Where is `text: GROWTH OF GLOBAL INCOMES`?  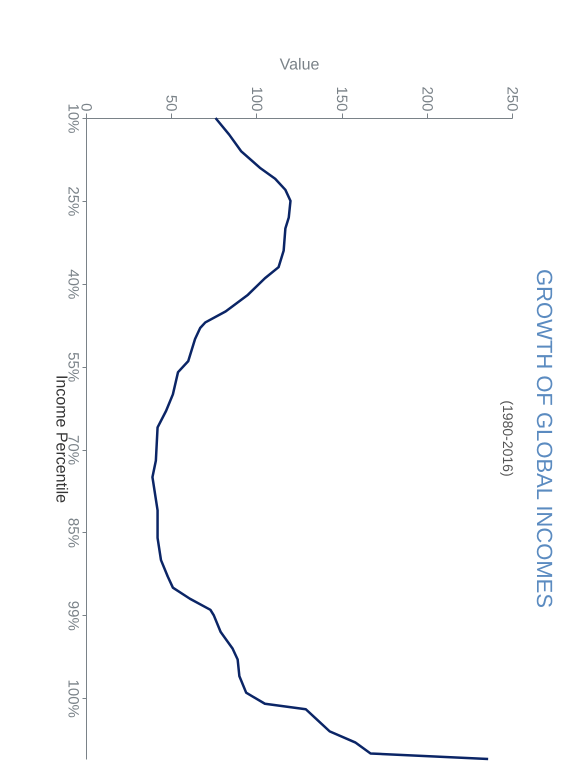 text: GROWTH OF GLOBAL INCOMES is located at coordinates (544, 438).